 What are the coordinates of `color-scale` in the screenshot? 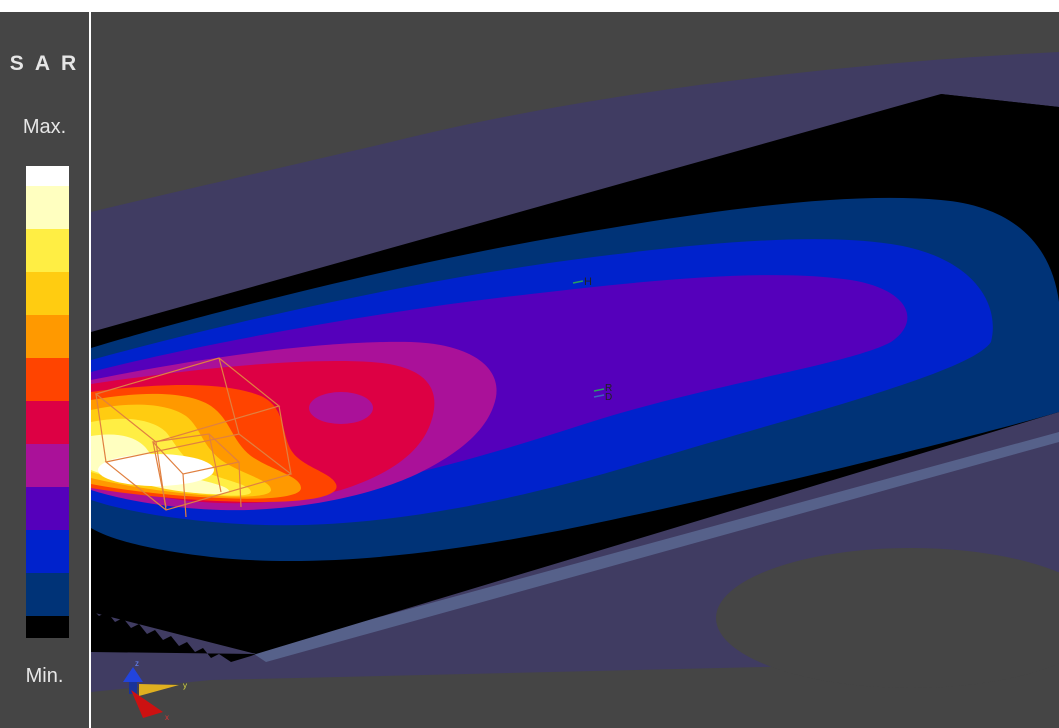 It's located at (47, 402).